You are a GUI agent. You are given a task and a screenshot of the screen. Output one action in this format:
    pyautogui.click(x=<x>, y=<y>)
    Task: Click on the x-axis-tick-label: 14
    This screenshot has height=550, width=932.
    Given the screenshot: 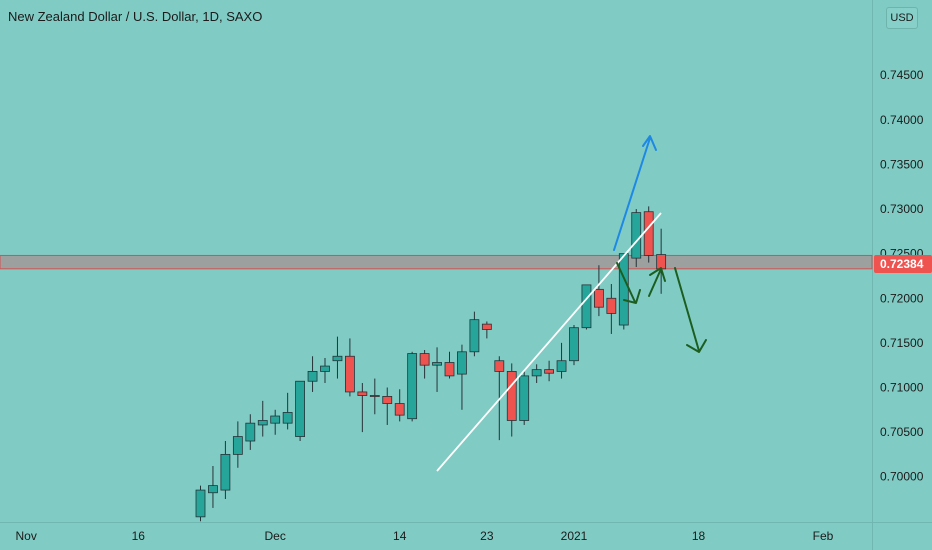 What is the action you would take?
    pyautogui.click(x=400, y=536)
    